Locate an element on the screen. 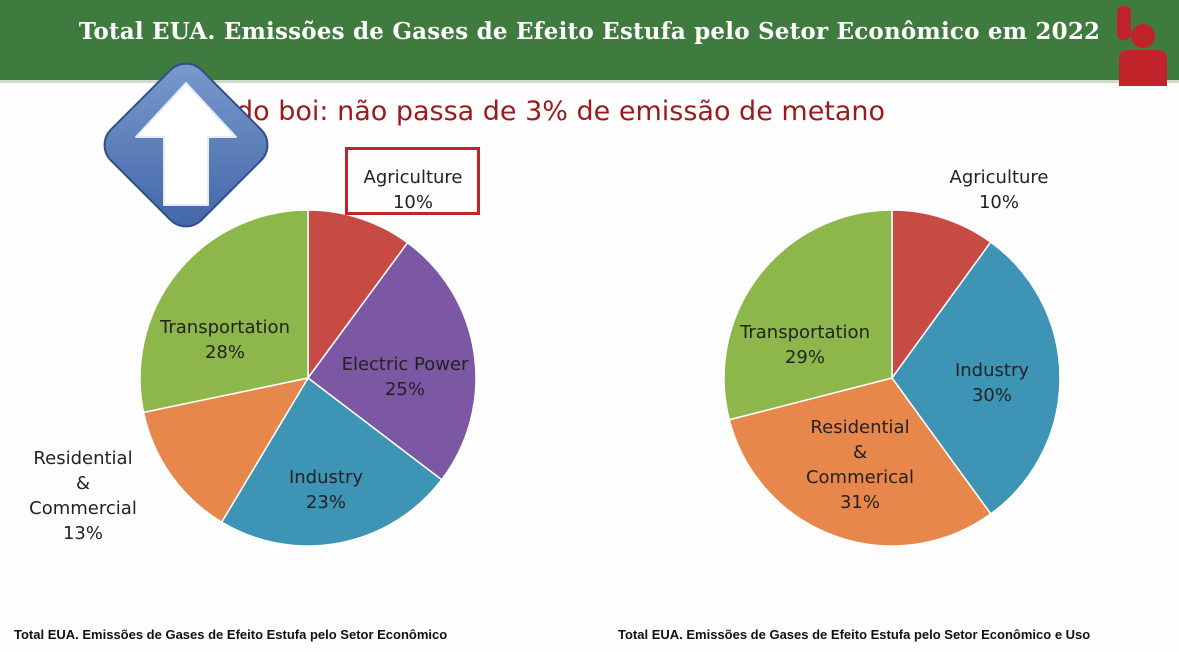 The image size is (1179, 652). slice-value: 23% is located at coordinates (325, 502).